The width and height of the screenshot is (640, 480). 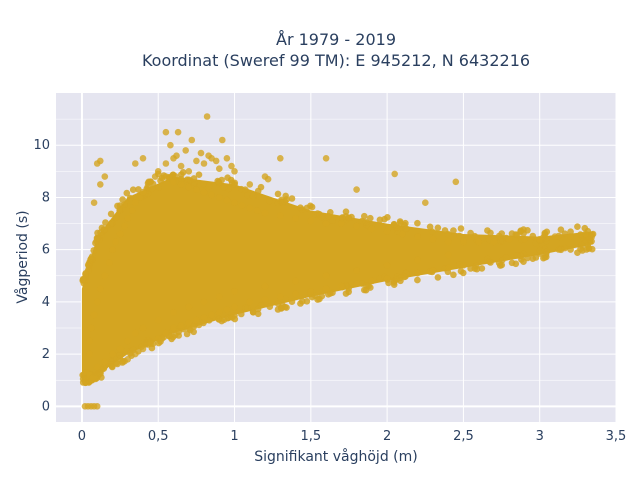 What do you see at coordinates (46, 406) in the screenshot?
I see `y-tick-label: 0` at bounding box center [46, 406].